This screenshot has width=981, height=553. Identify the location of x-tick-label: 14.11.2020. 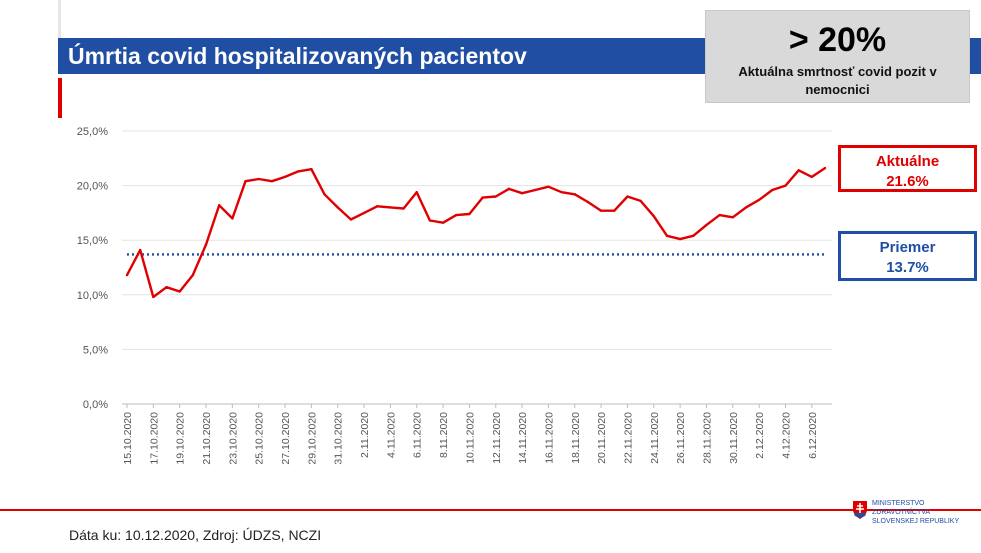
(523, 438).